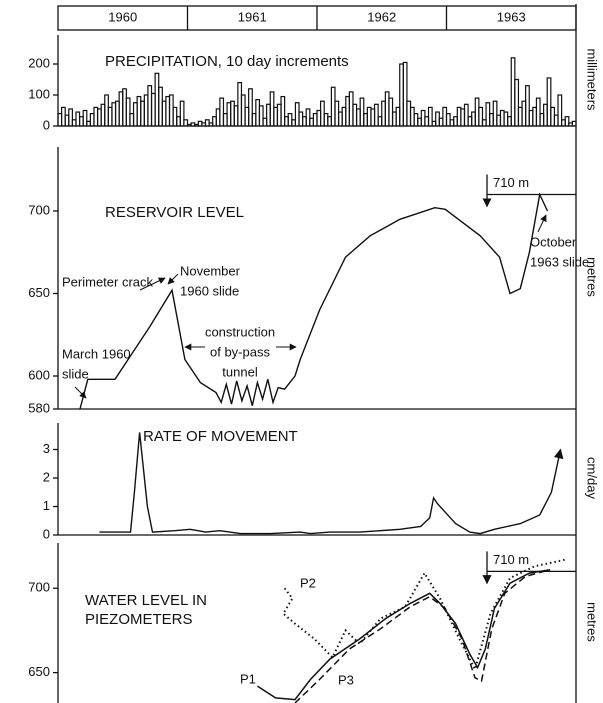  Describe the element at coordinates (46, 505) in the screenshot. I see `y-tick-label: 1` at that location.